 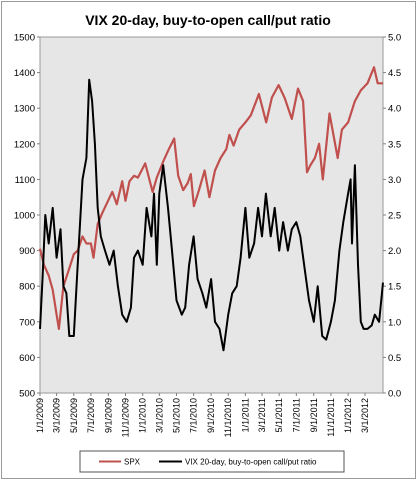 What do you see at coordinates (24, 38) in the screenshot?
I see `y-left-tick-label: 1500` at bounding box center [24, 38].